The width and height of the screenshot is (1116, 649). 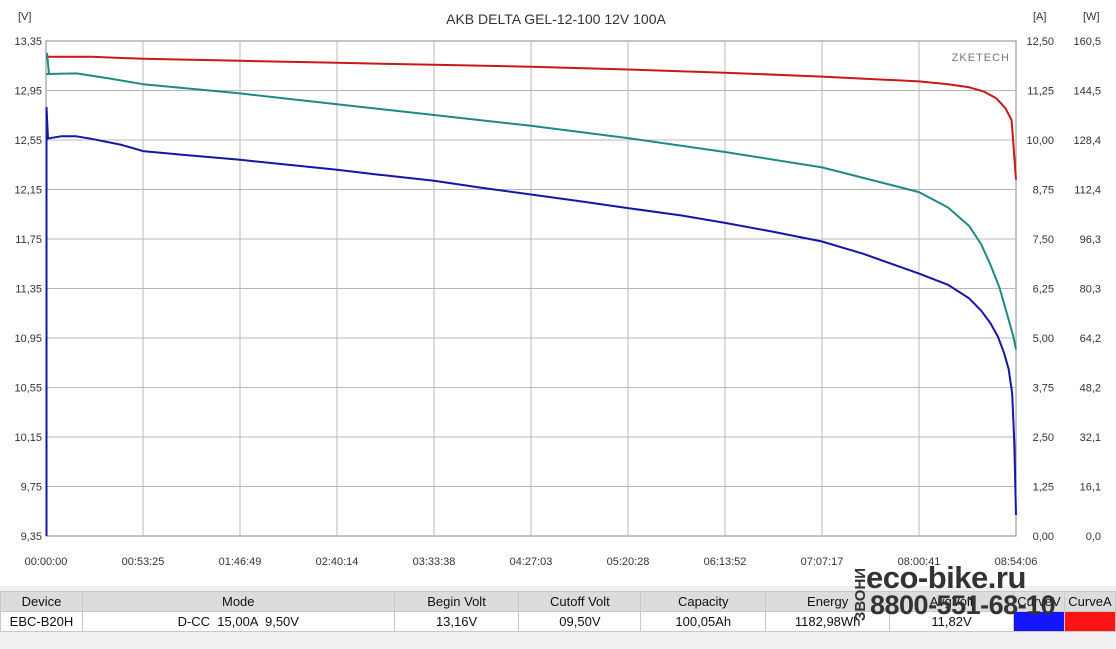 I want to click on curvea-color-swatch, so click(x=1089, y=621).